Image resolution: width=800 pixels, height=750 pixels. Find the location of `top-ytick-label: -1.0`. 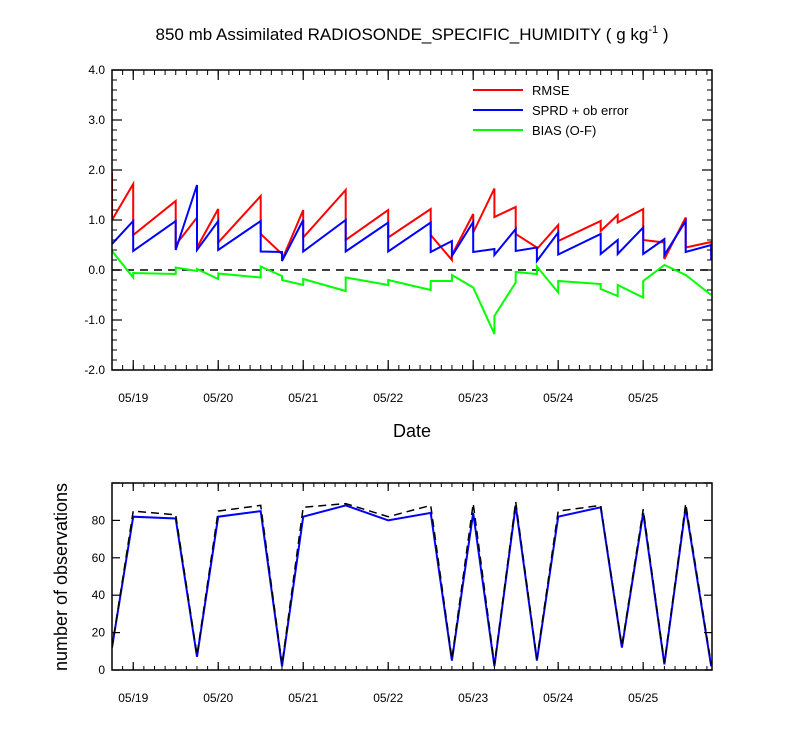

top-ytick-label: -1.0 is located at coordinates (94, 320).